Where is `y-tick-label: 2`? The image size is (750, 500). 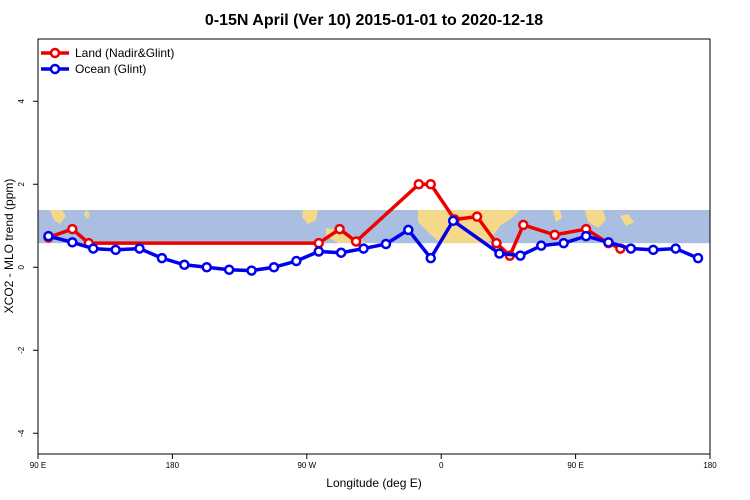
y-tick-label: 2 is located at coordinates (21, 183).